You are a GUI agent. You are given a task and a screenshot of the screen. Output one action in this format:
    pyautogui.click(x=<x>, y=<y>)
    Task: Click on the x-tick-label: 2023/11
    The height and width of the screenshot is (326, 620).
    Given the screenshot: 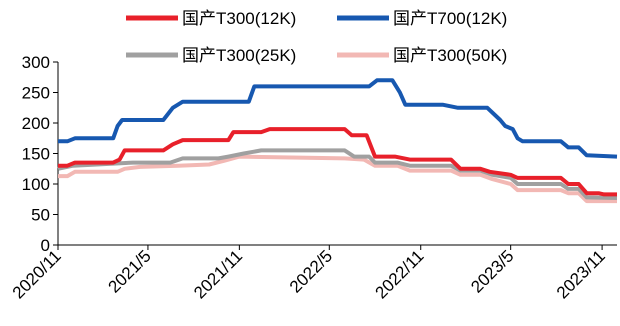 What is the action you would take?
    pyautogui.click(x=581, y=274)
    